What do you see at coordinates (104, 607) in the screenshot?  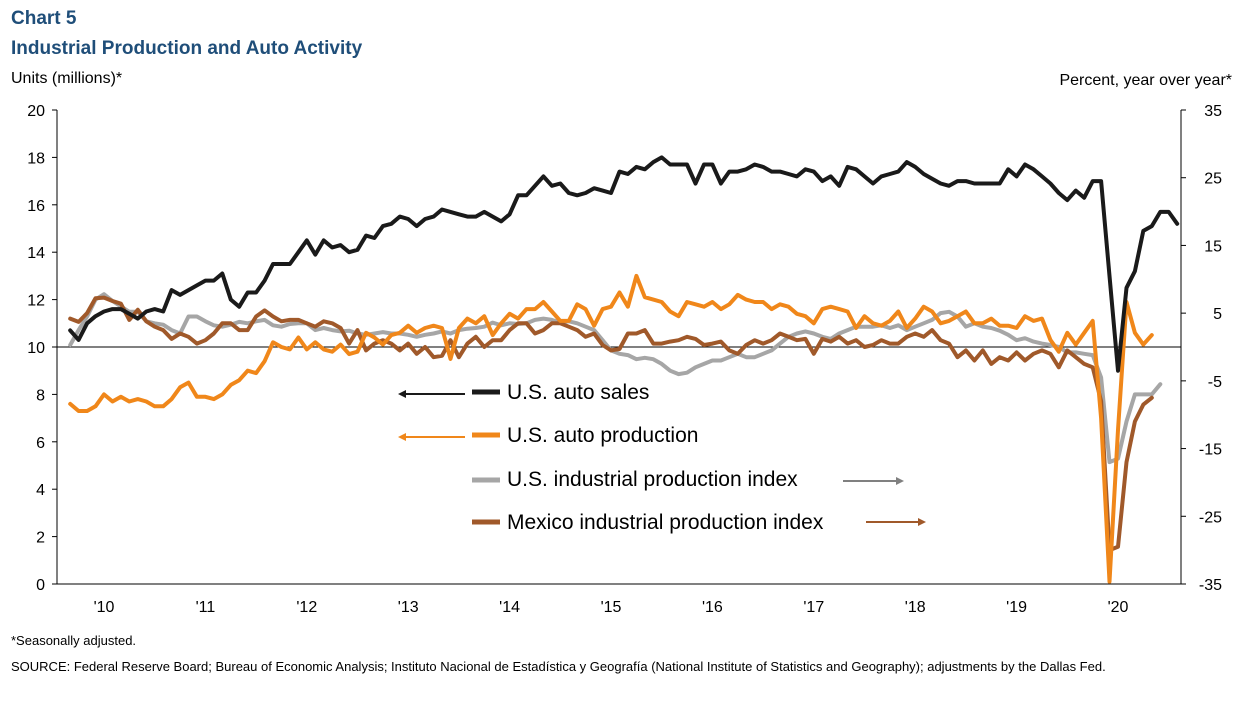 I see `x-axis-tick-label: '10` at bounding box center [104, 607].